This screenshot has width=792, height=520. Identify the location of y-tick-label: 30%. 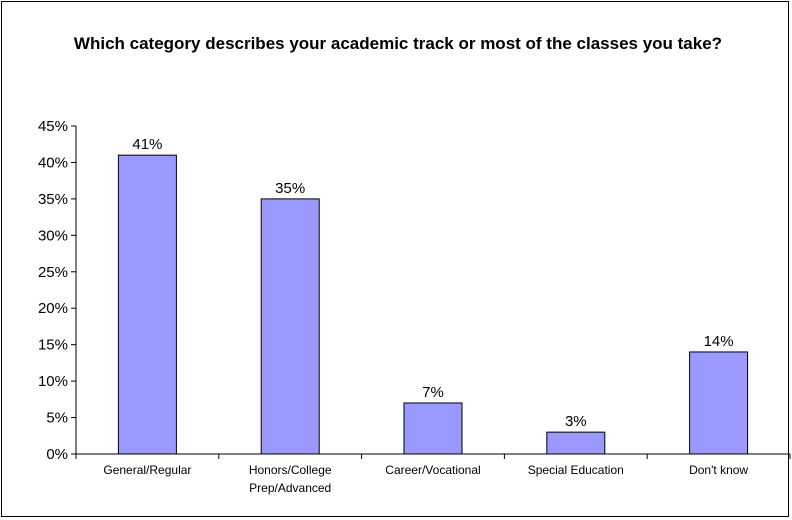
(53, 235).